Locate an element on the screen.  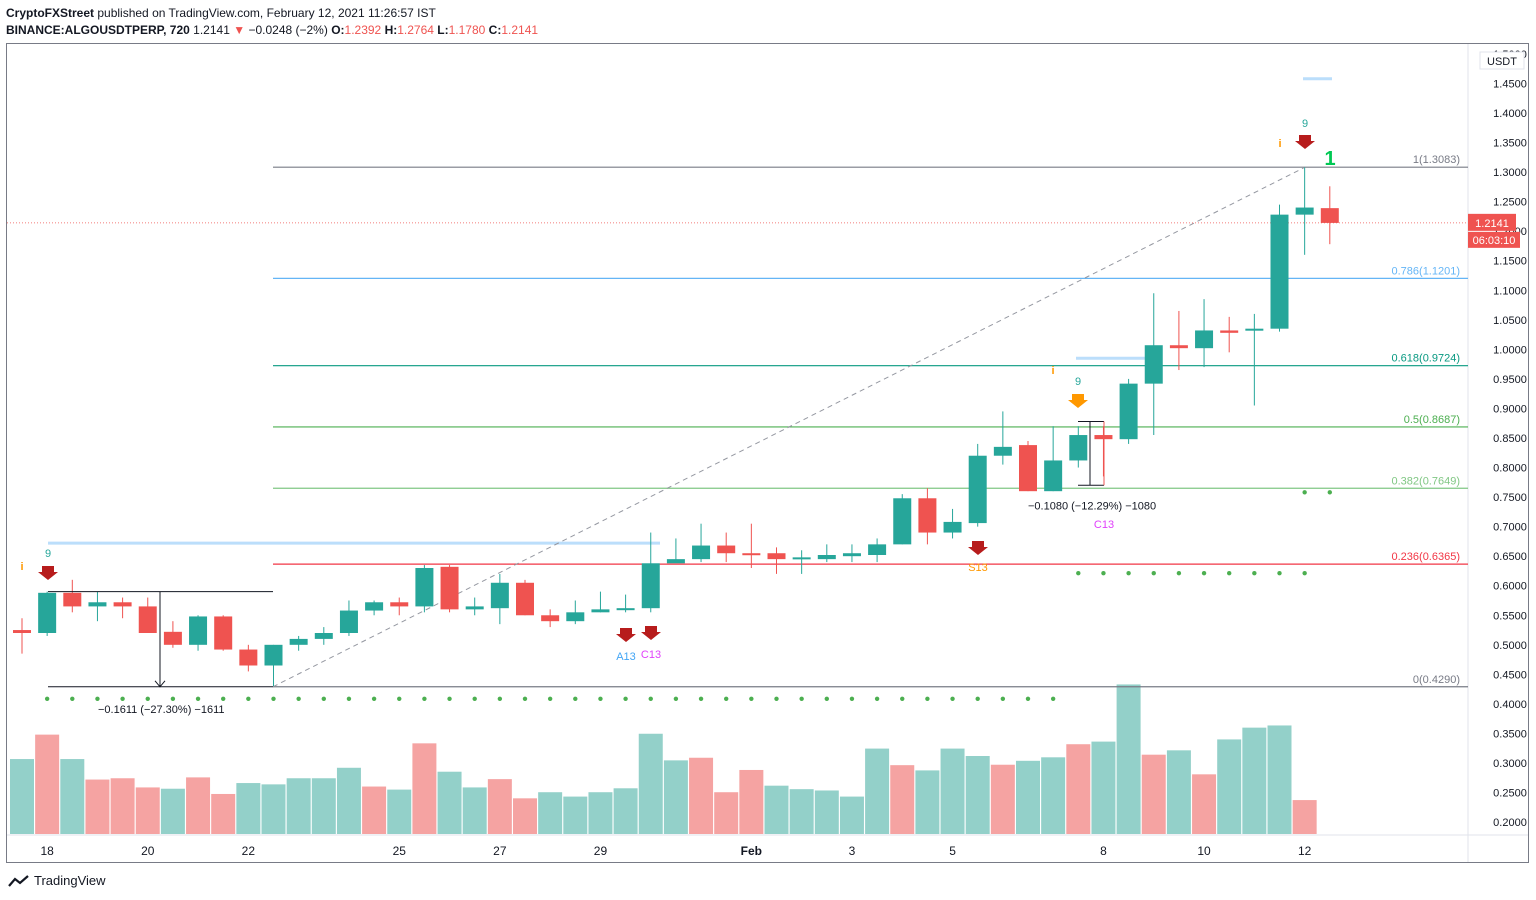
countdown-label: 06:03:10 is located at coordinates (1494, 241).